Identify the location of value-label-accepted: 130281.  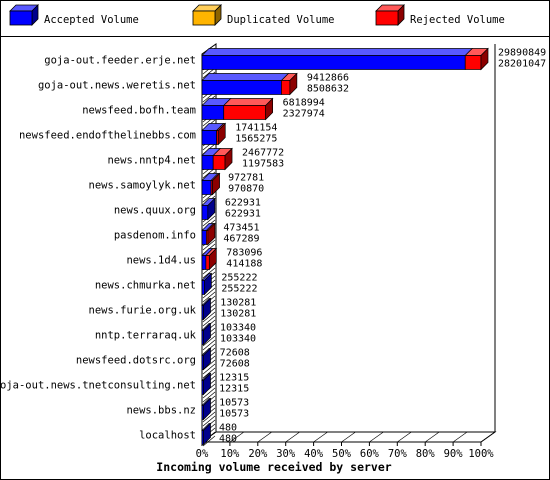
(238, 314).